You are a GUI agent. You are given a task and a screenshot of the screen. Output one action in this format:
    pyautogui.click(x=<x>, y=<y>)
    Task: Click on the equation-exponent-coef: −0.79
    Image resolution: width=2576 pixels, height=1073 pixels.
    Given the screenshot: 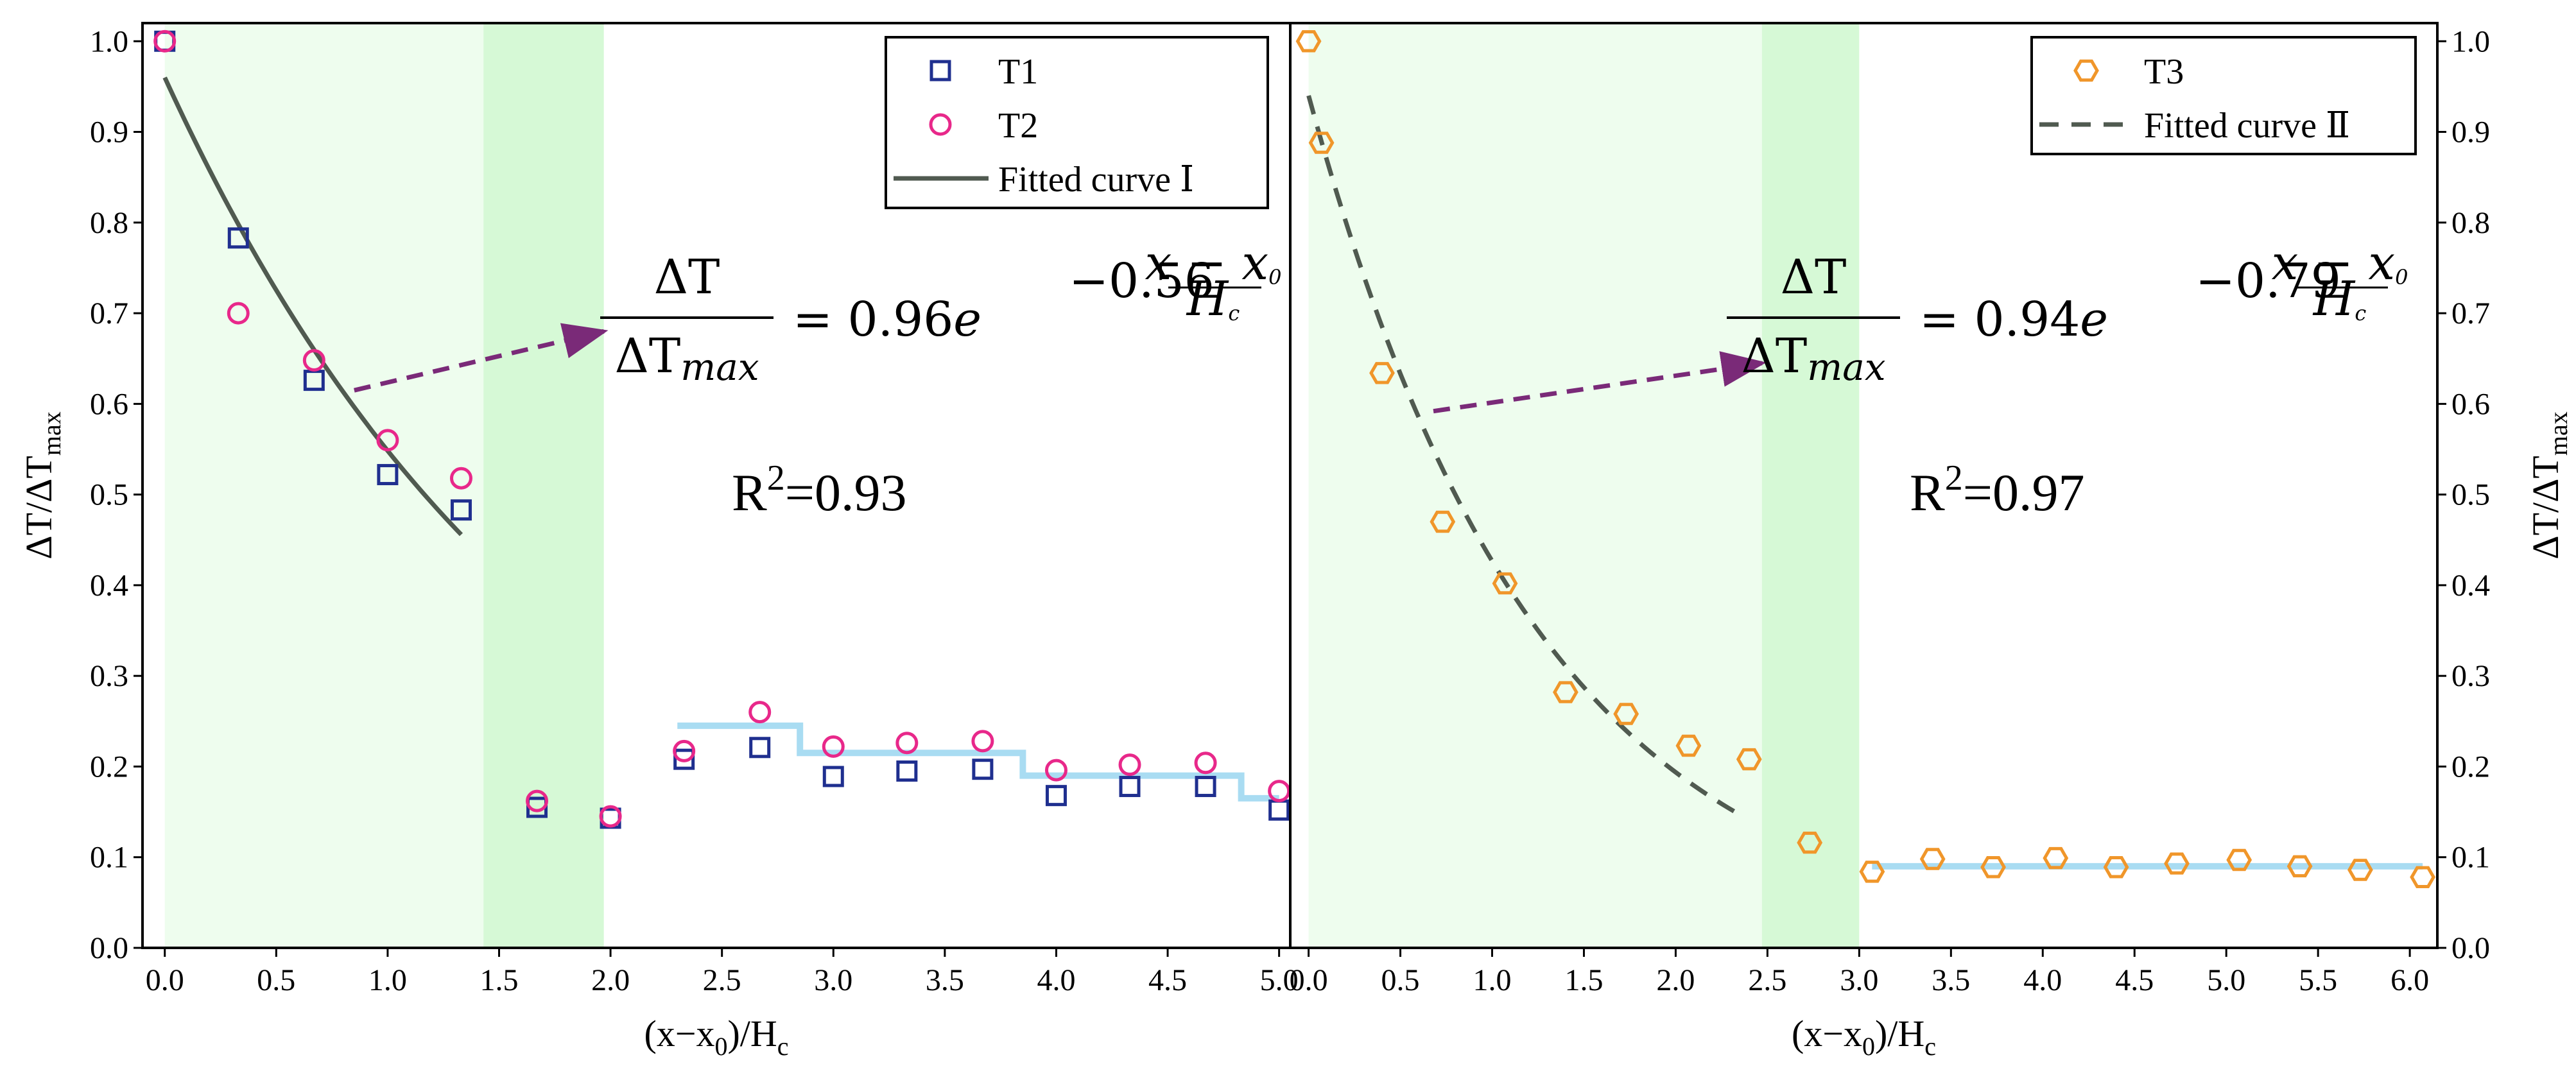 What is the action you would take?
    pyautogui.click(x=2268, y=281)
    